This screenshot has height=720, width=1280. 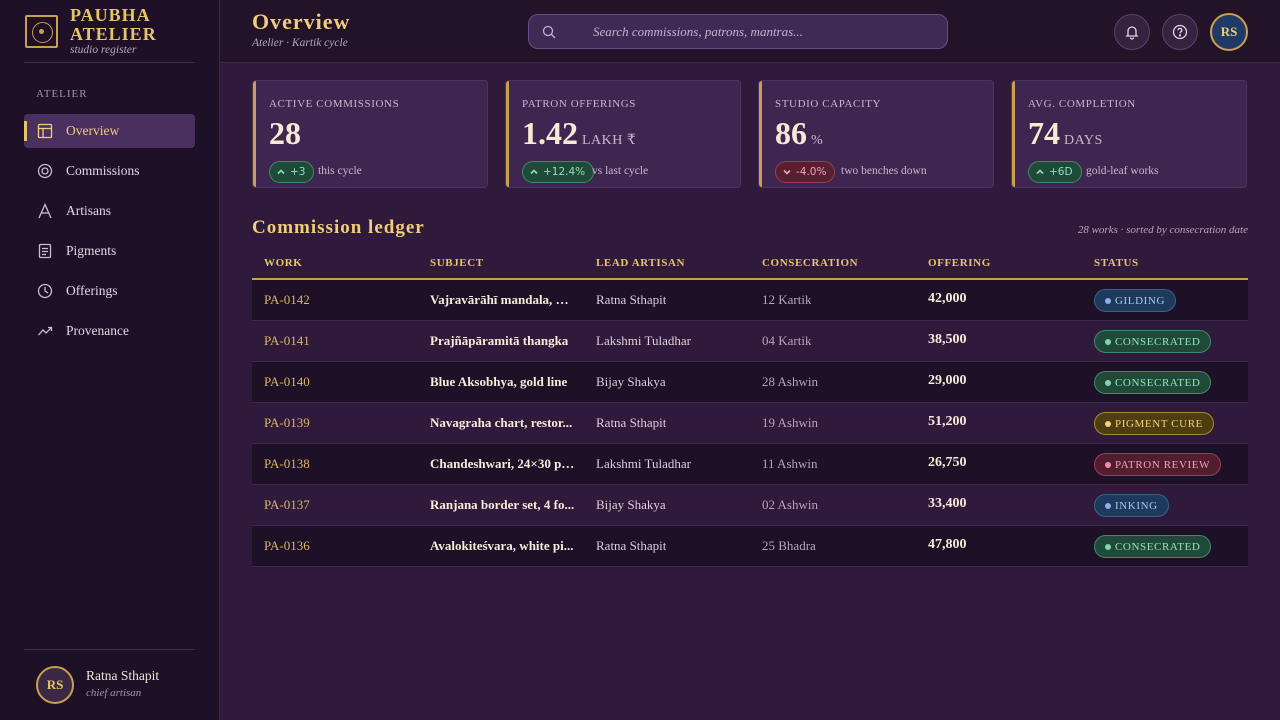 What do you see at coordinates (579, 104) in the screenshot?
I see `stat-label: PATRON OFFERINGS` at bounding box center [579, 104].